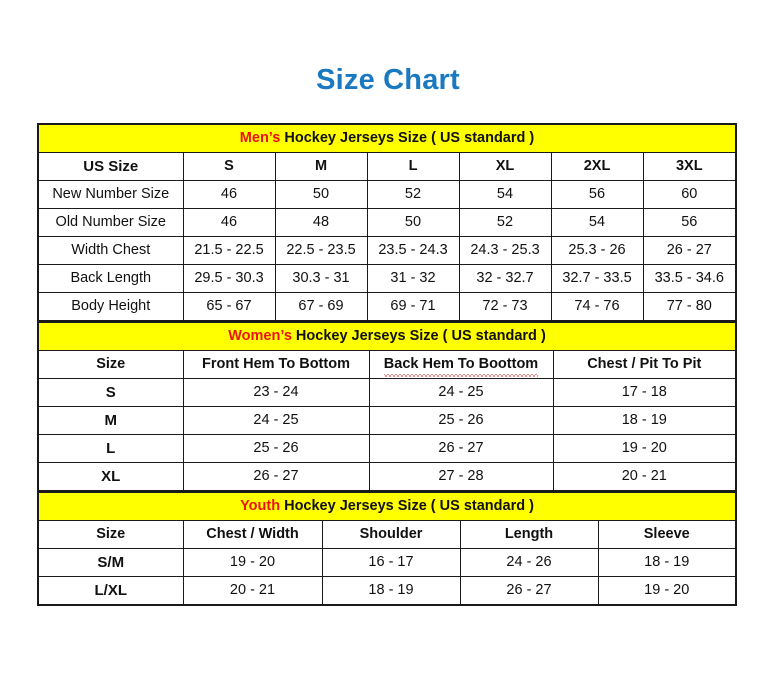  I want to click on mens-row-1-cell-4: 54, so click(597, 222).